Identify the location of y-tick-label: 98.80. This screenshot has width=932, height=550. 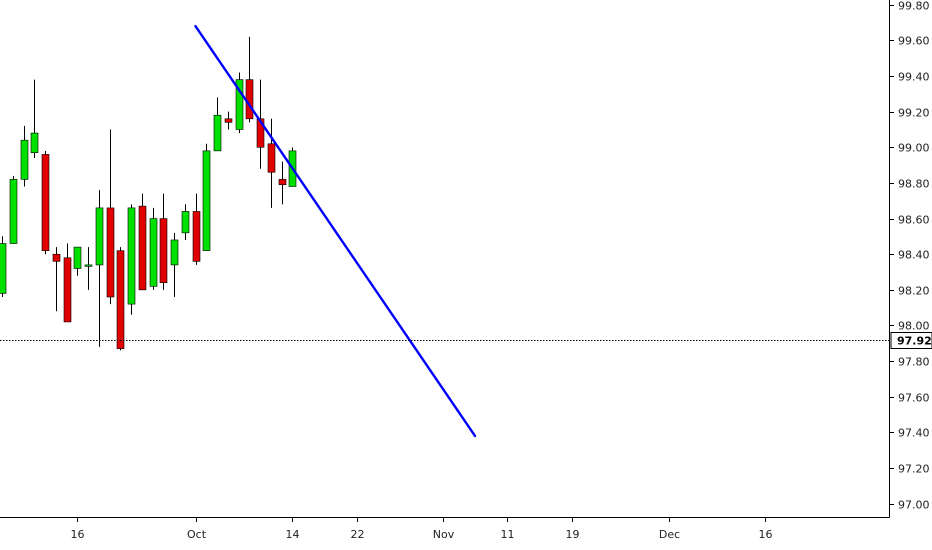
(914, 184).